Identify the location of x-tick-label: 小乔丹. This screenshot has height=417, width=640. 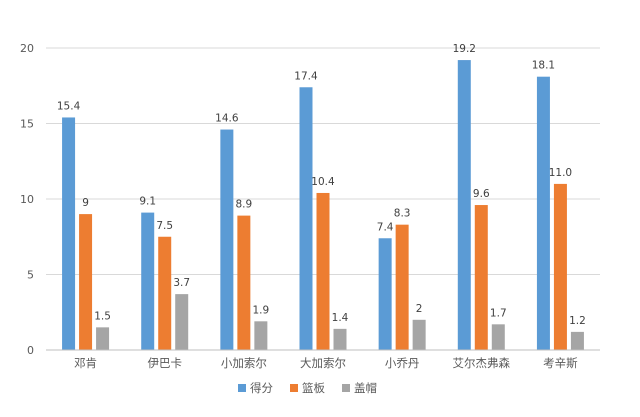
(402, 363).